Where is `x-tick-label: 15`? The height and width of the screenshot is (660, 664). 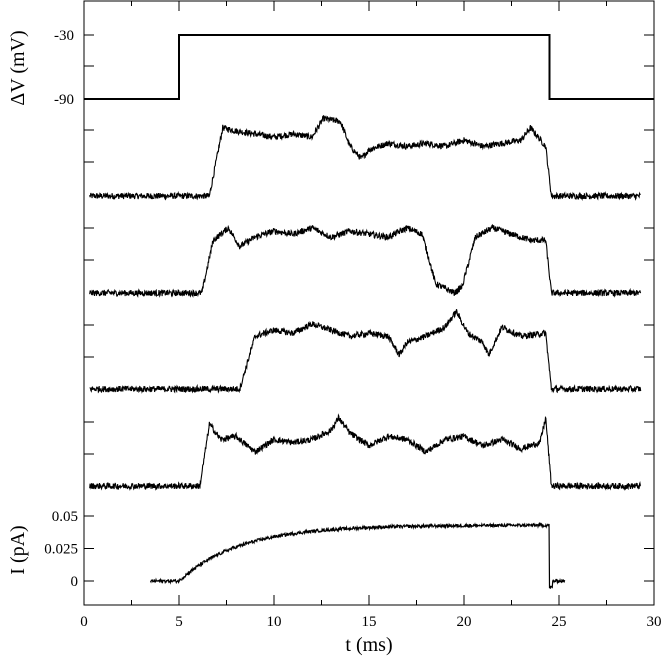
x-tick-label: 15 is located at coordinates (369, 622).